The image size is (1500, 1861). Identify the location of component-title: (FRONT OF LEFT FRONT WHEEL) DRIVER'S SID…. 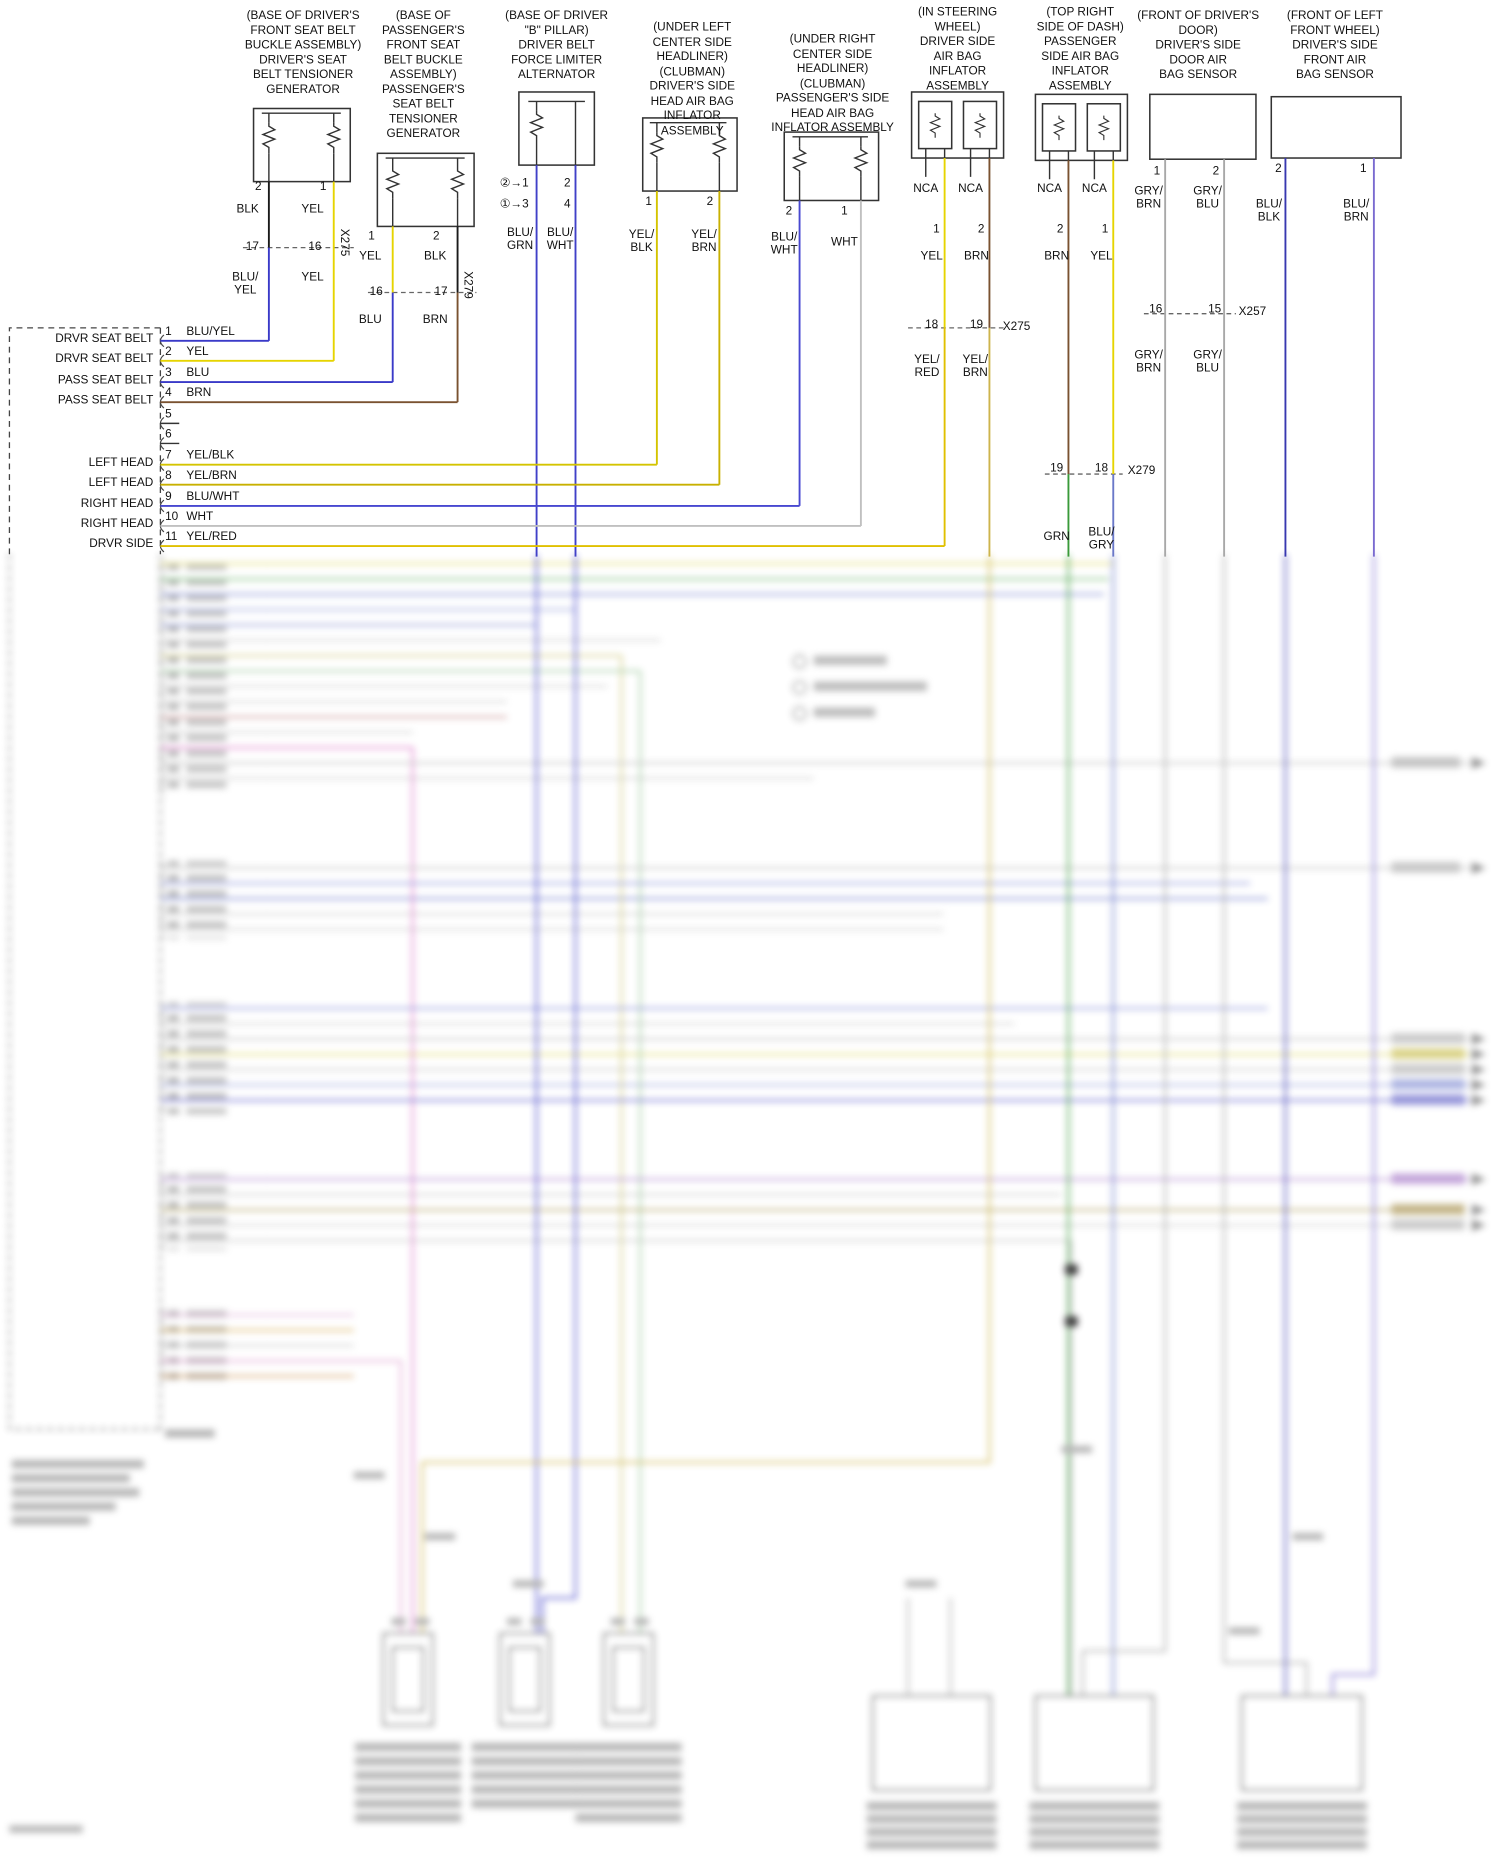
(1335, 45).